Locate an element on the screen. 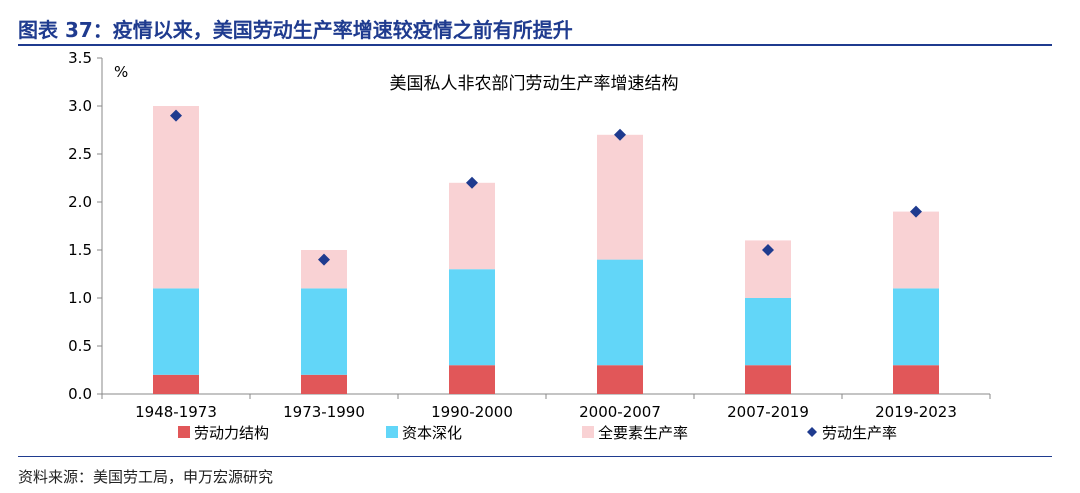  source-note: 资料来源：美国劳工局，申万宏源研究 is located at coordinates (146, 477).